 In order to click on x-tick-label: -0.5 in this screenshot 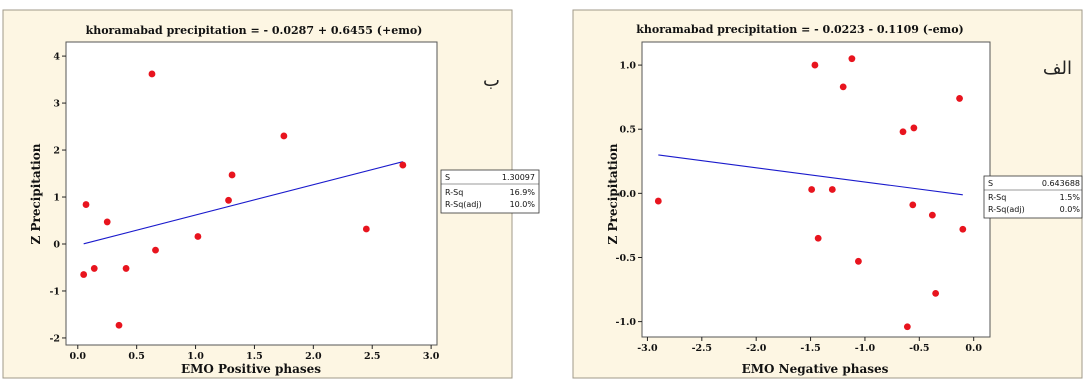, I will do `click(919, 348)`.